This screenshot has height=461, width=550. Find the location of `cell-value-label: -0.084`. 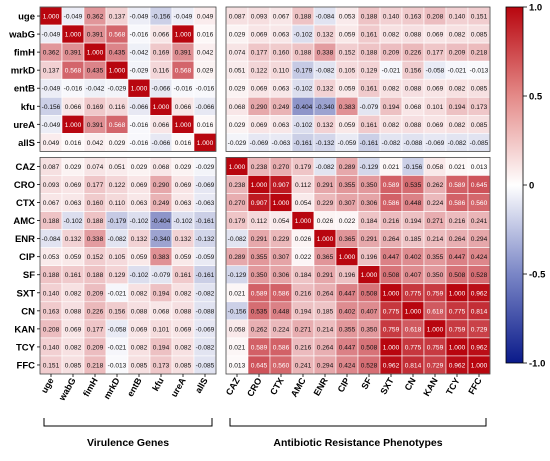

cell-value-label: -0.084 is located at coordinates (51, 239).